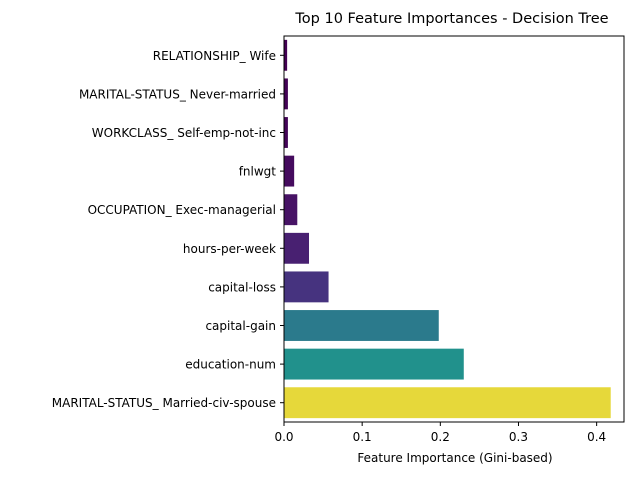 This screenshot has height=480, width=640. What do you see at coordinates (242, 287) in the screenshot?
I see `y-tick-label-6: capital-loss` at bounding box center [242, 287].